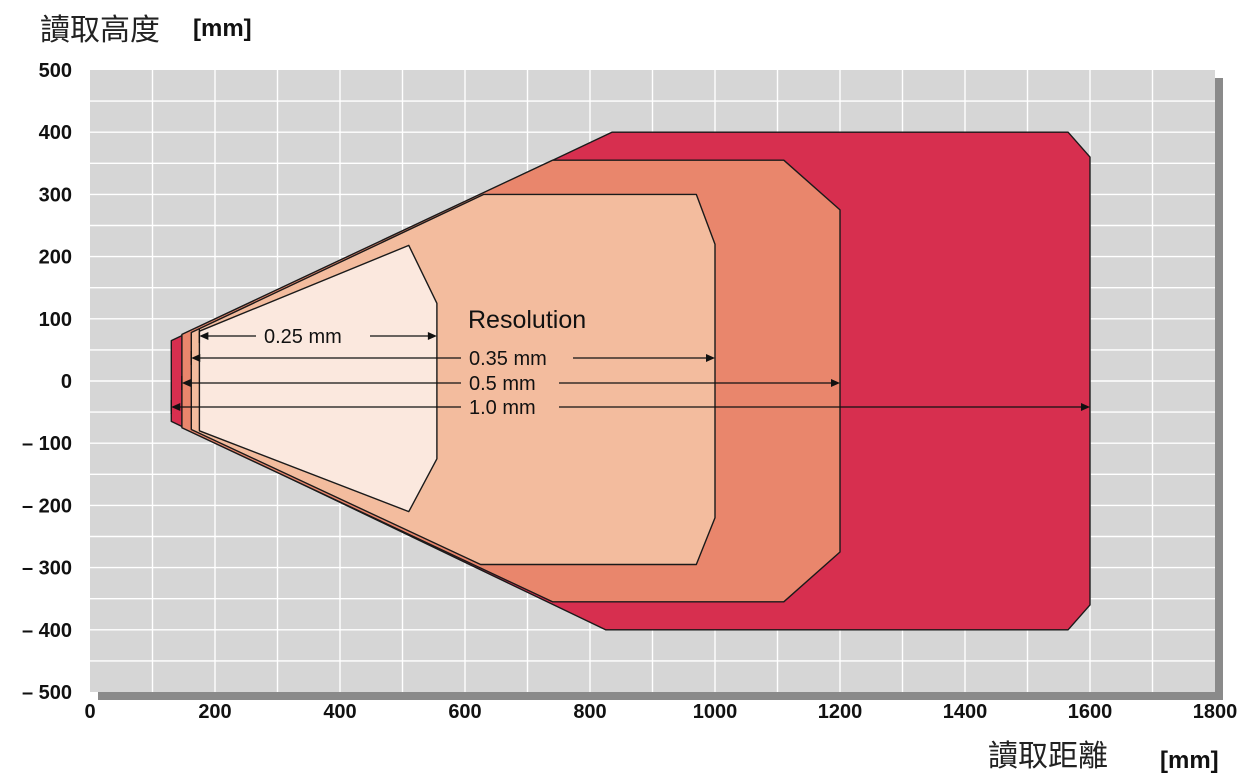 The image size is (1254, 778). Describe the element at coordinates (502, 408) in the screenshot. I see `resolution-label: 1.0 mm` at that location.